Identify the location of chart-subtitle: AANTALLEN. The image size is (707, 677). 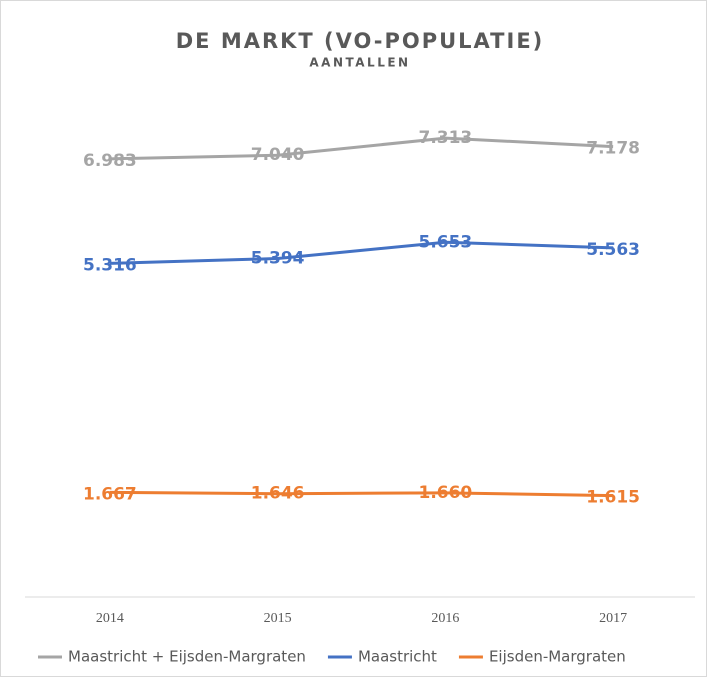
(359, 63).